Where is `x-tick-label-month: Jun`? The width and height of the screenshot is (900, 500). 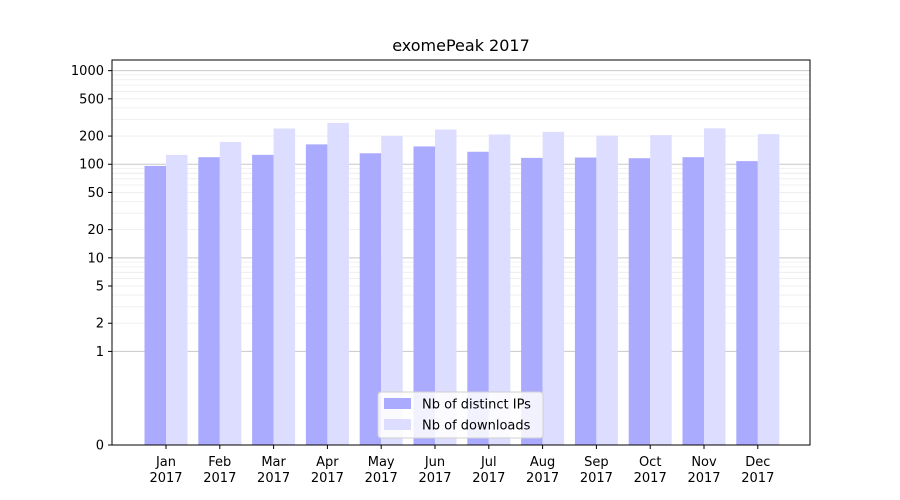 x-tick-label-month: Jun is located at coordinates (434, 462).